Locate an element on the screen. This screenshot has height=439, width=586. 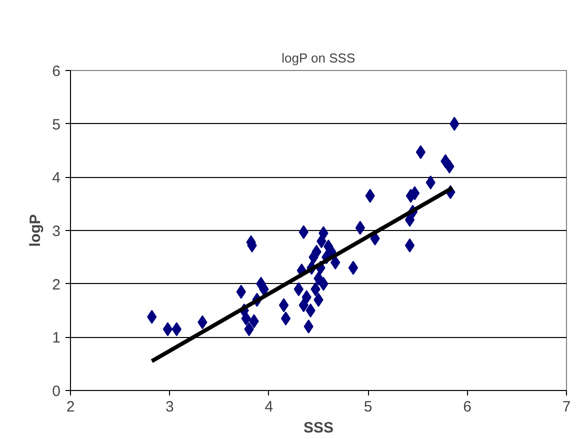
y-tick-label: 1 is located at coordinates (56, 338).